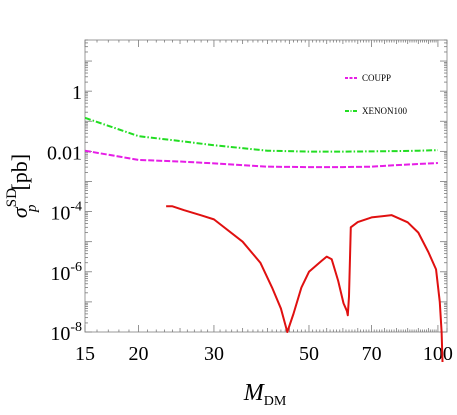 Image resolution: width=457 pixels, height=415 pixels. Describe the element at coordinates (214, 354) in the screenshot. I see `x-tick-label: 30` at that location.